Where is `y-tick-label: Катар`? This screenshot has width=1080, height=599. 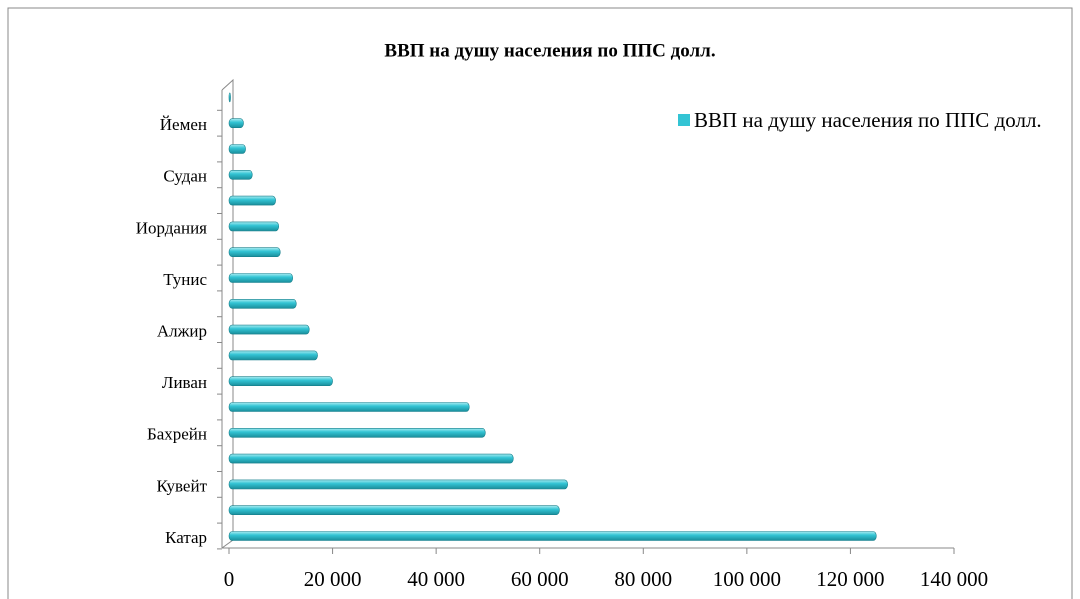 y-tick-label: Катар is located at coordinates (186, 537).